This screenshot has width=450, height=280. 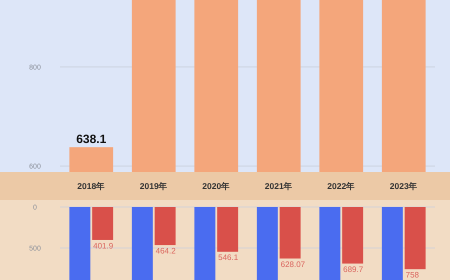 What do you see at coordinates (103, 245) in the screenshot?
I see `data-label: 401.9` at bounding box center [103, 245].